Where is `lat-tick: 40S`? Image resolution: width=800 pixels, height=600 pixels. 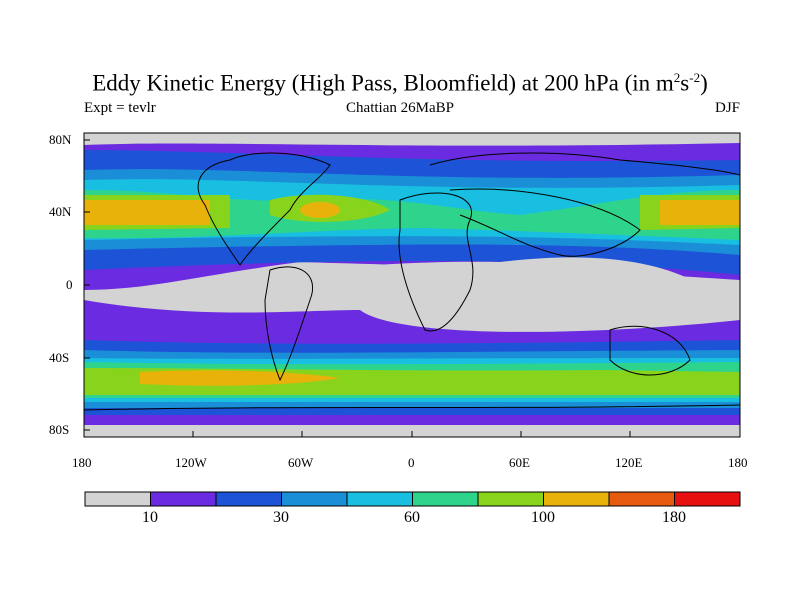
lat-tick: 40S is located at coordinates (59, 357).